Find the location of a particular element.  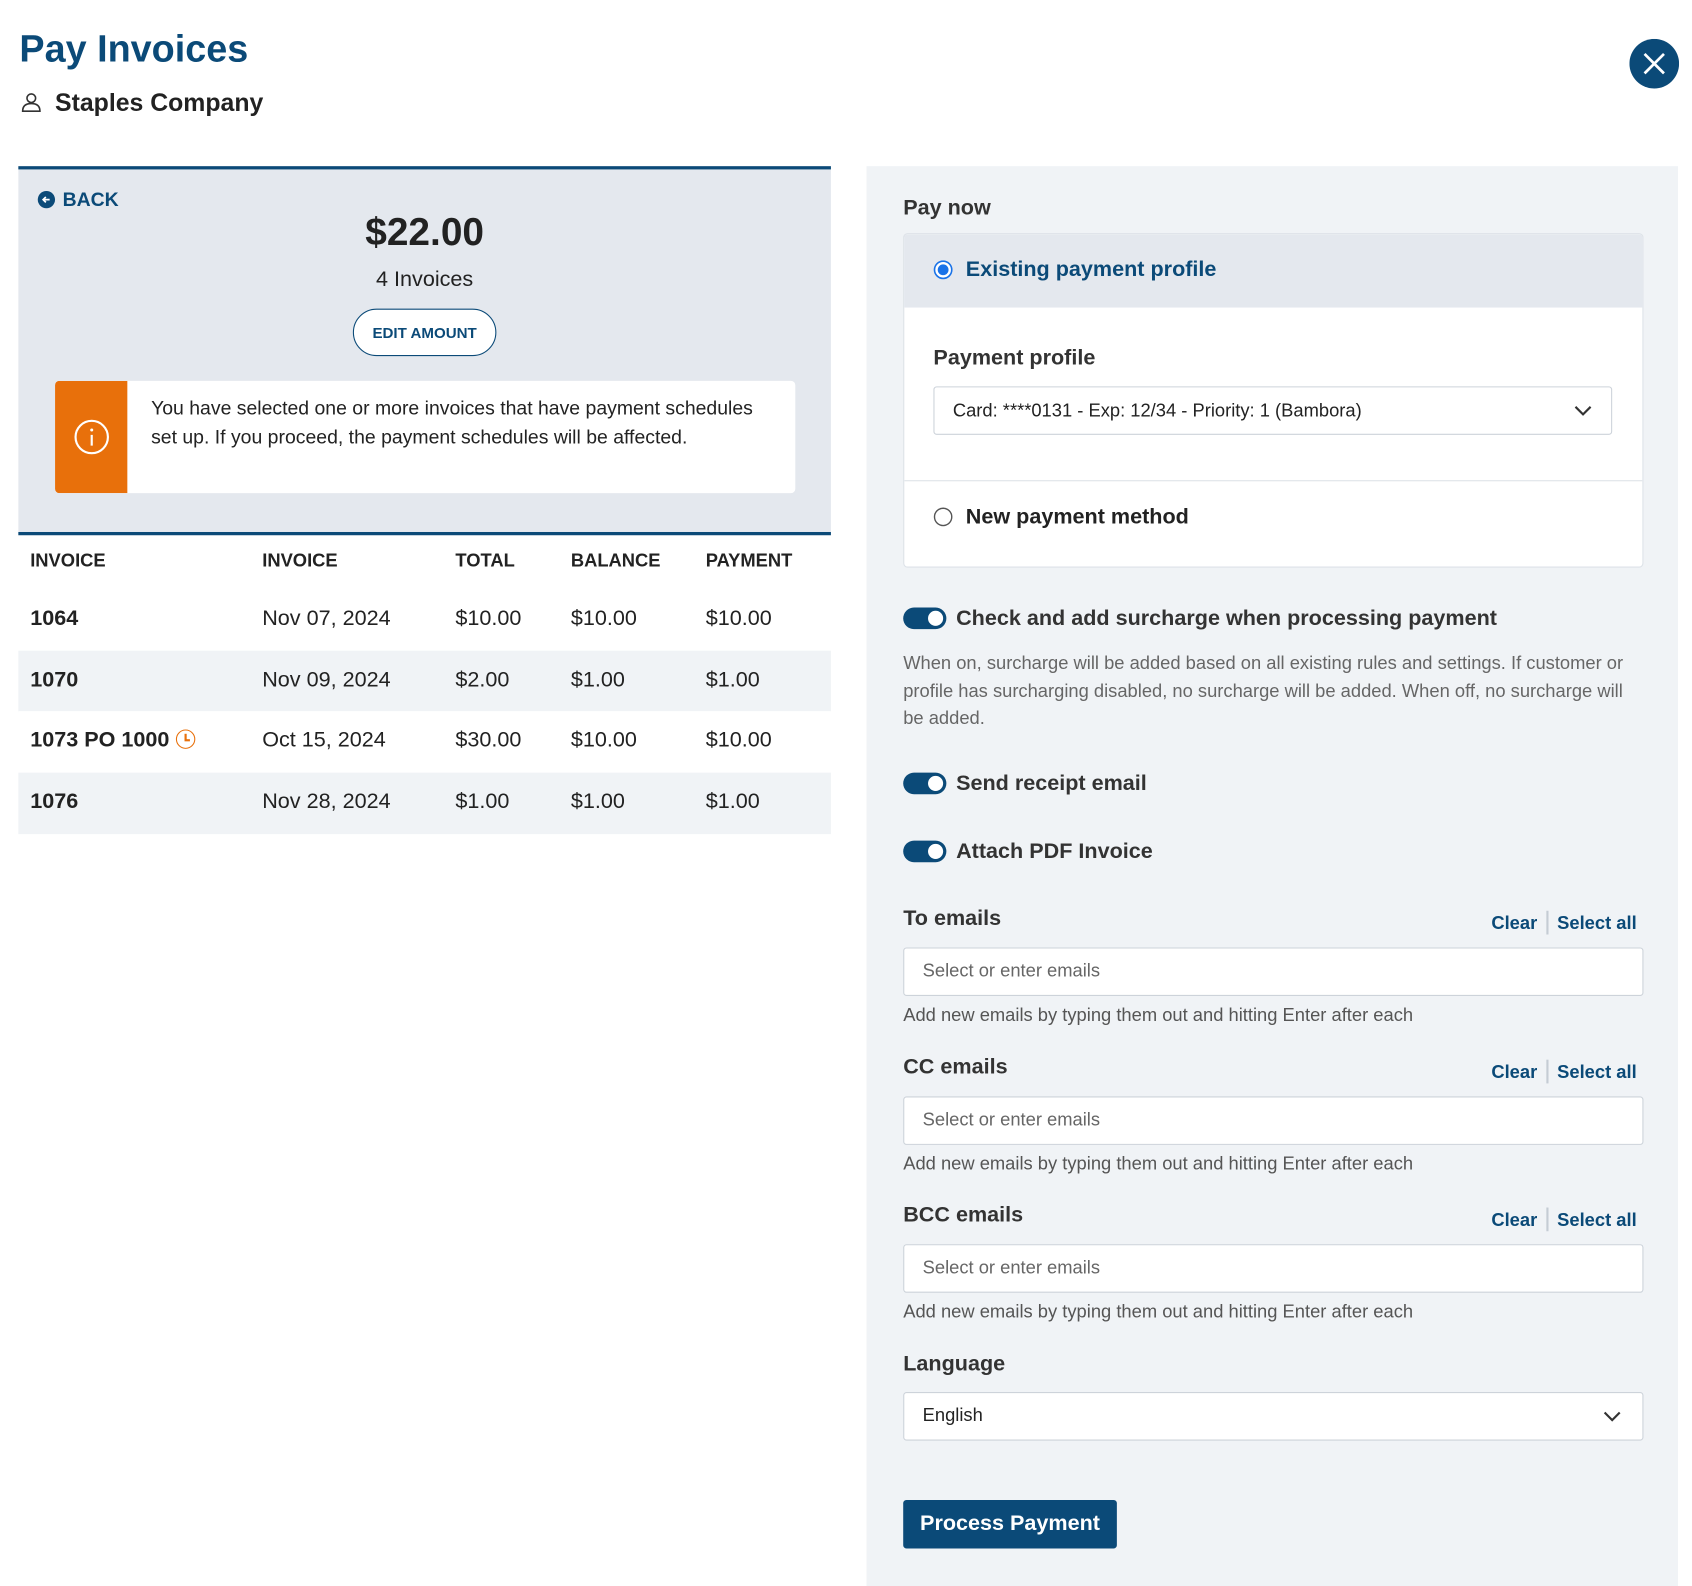

table-cell: Nov 28, 2024 is located at coordinates (326, 801).